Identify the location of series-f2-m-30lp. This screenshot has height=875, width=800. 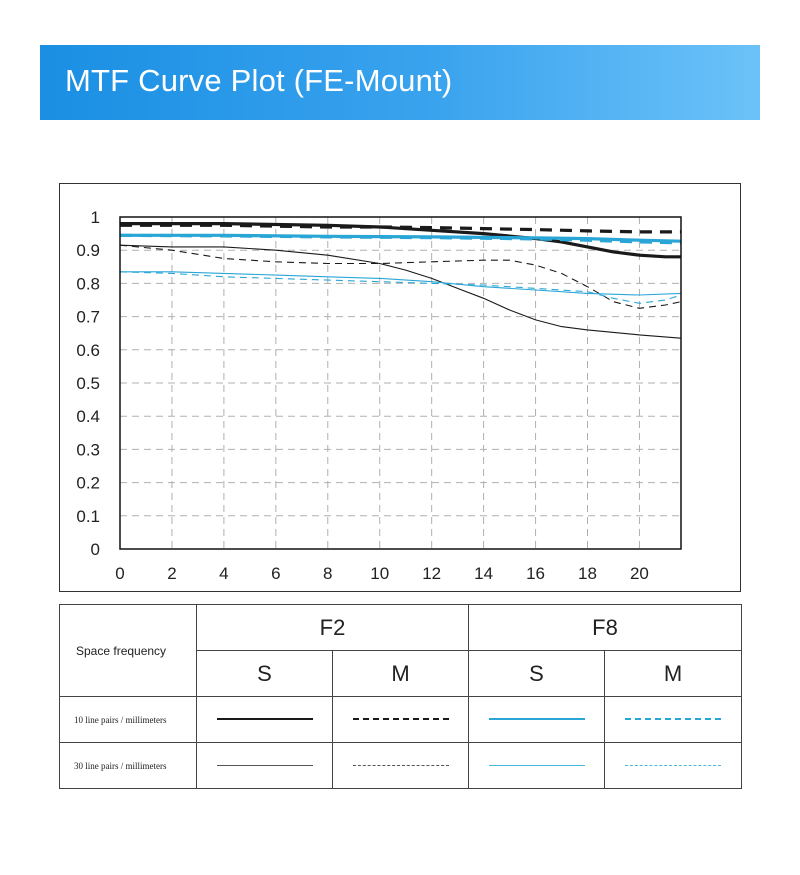
(400, 276).